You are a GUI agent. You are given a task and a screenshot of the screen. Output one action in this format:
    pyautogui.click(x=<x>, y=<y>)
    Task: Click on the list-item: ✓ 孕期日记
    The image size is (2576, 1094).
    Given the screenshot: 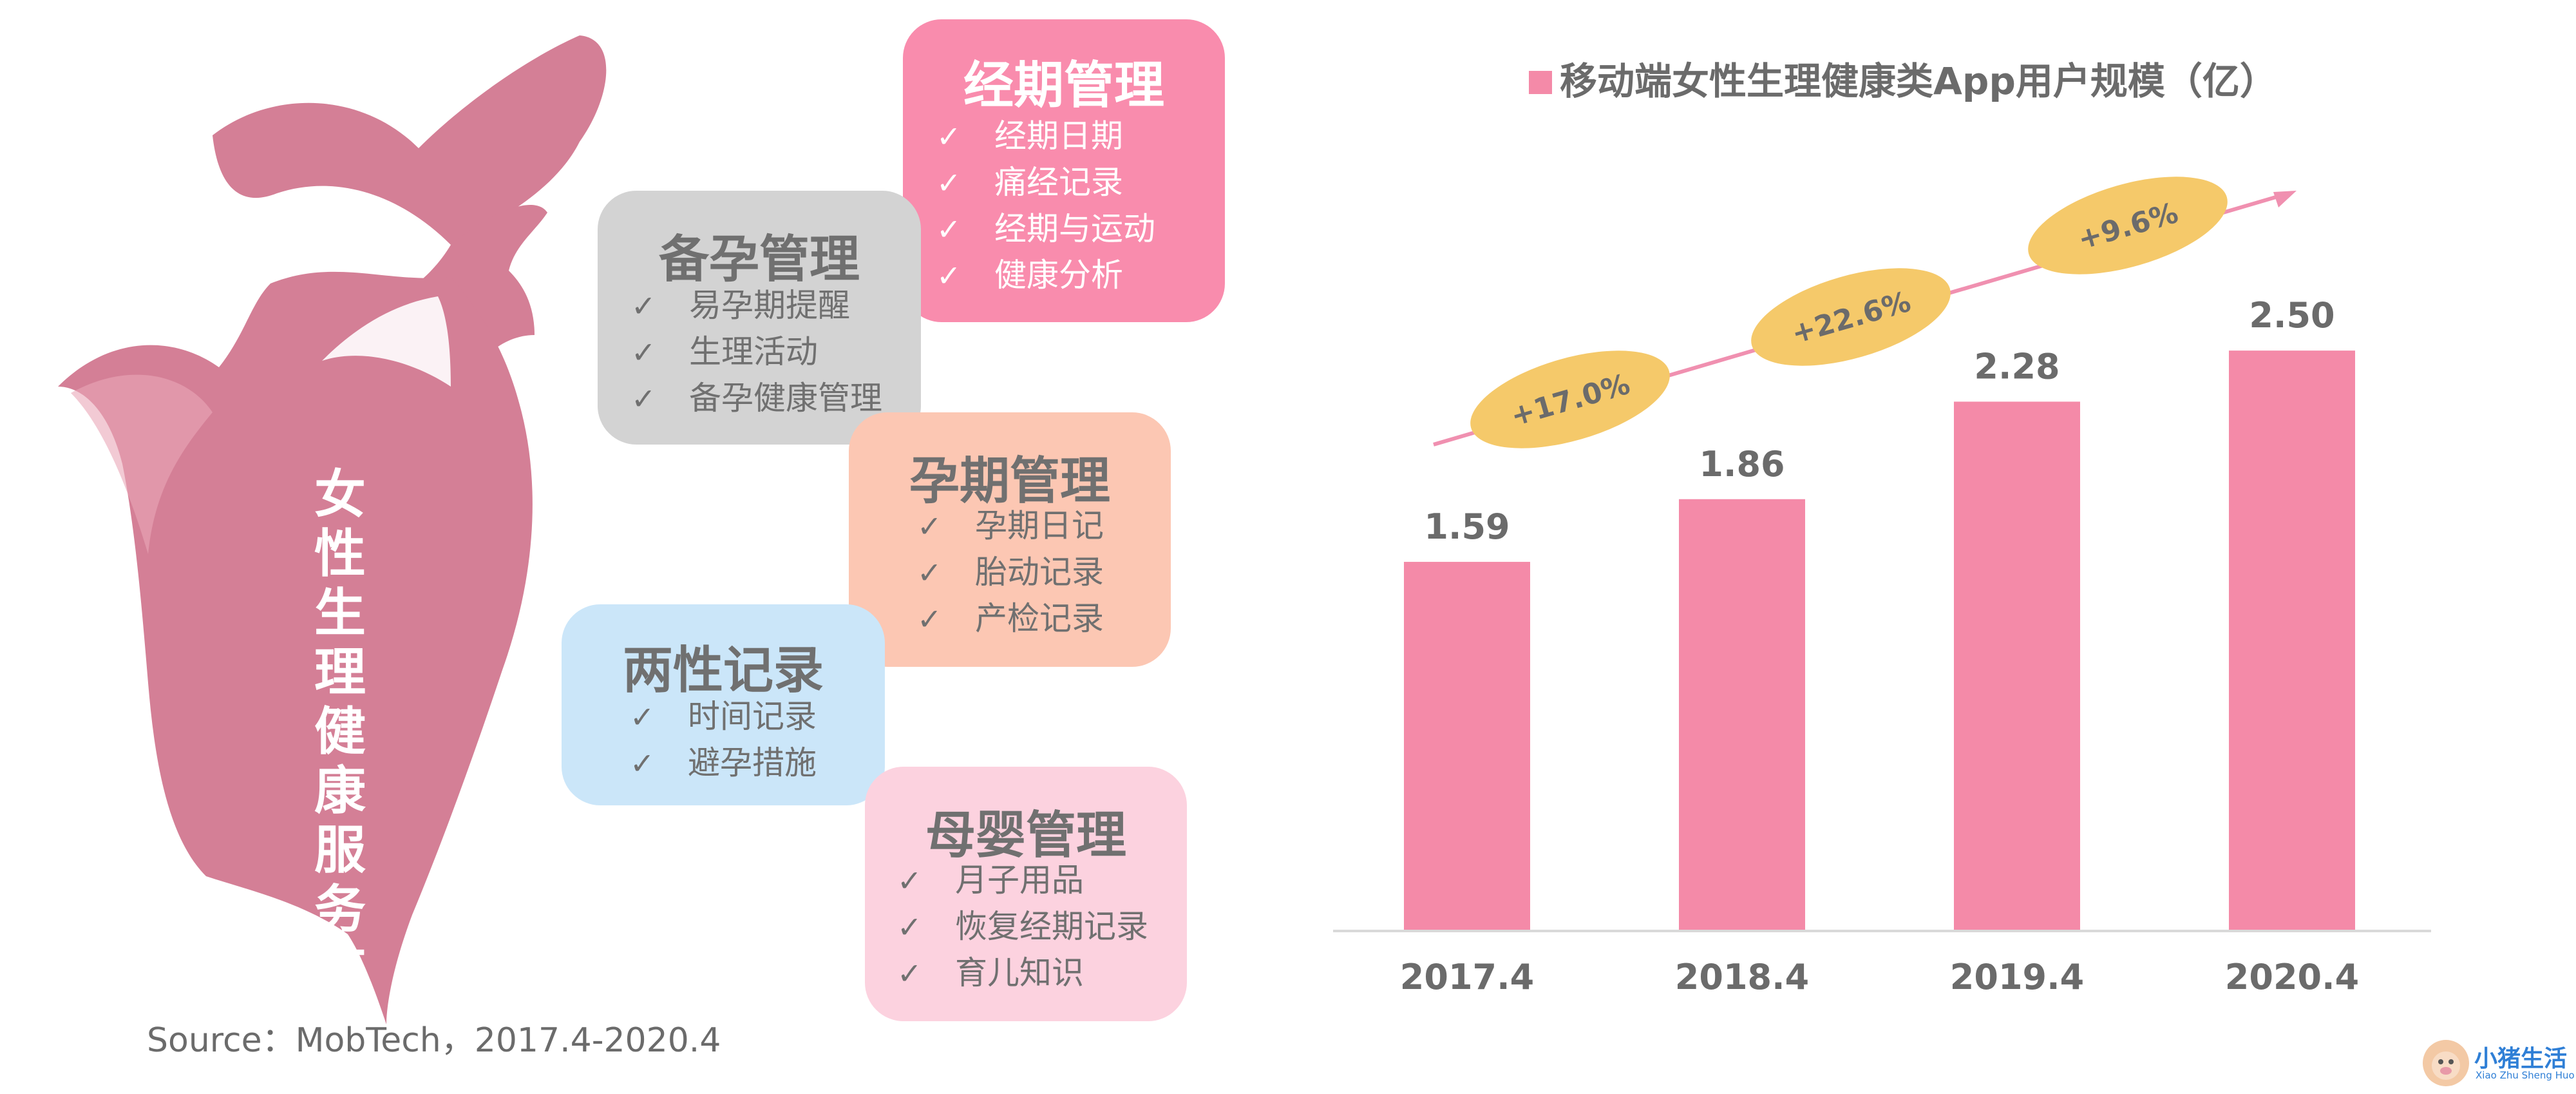 What is the action you would take?
    pyautogui.click(x=1010, y=526)
    